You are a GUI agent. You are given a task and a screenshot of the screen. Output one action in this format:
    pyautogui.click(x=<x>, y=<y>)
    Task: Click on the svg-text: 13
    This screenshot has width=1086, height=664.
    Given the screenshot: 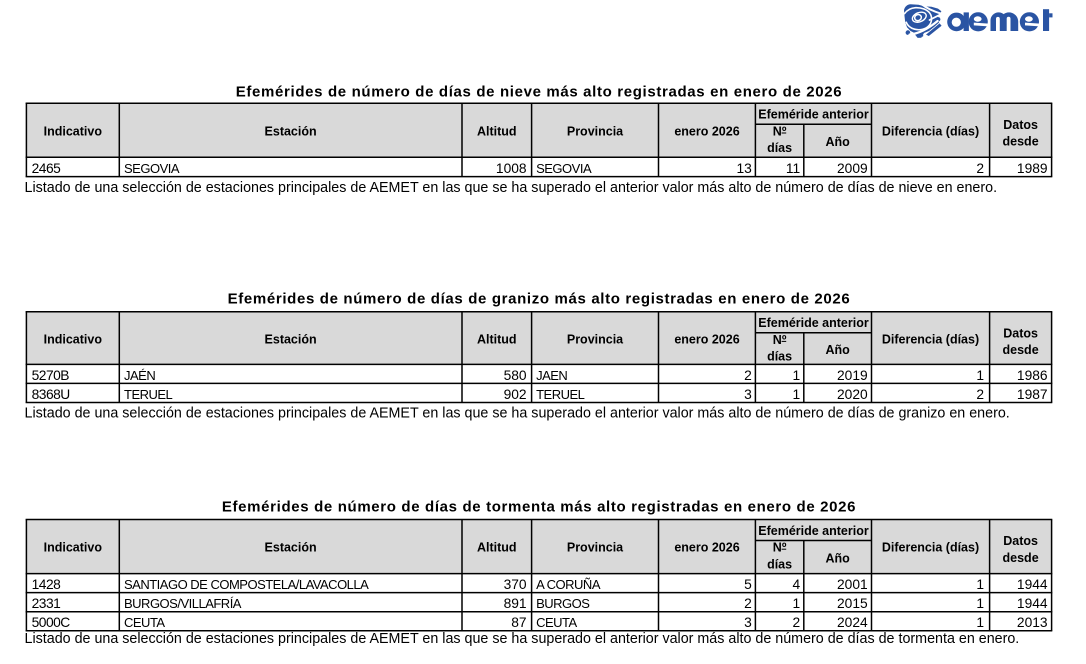 What is the action you would take?
    pyautogui.click(x=744, y=168)
    